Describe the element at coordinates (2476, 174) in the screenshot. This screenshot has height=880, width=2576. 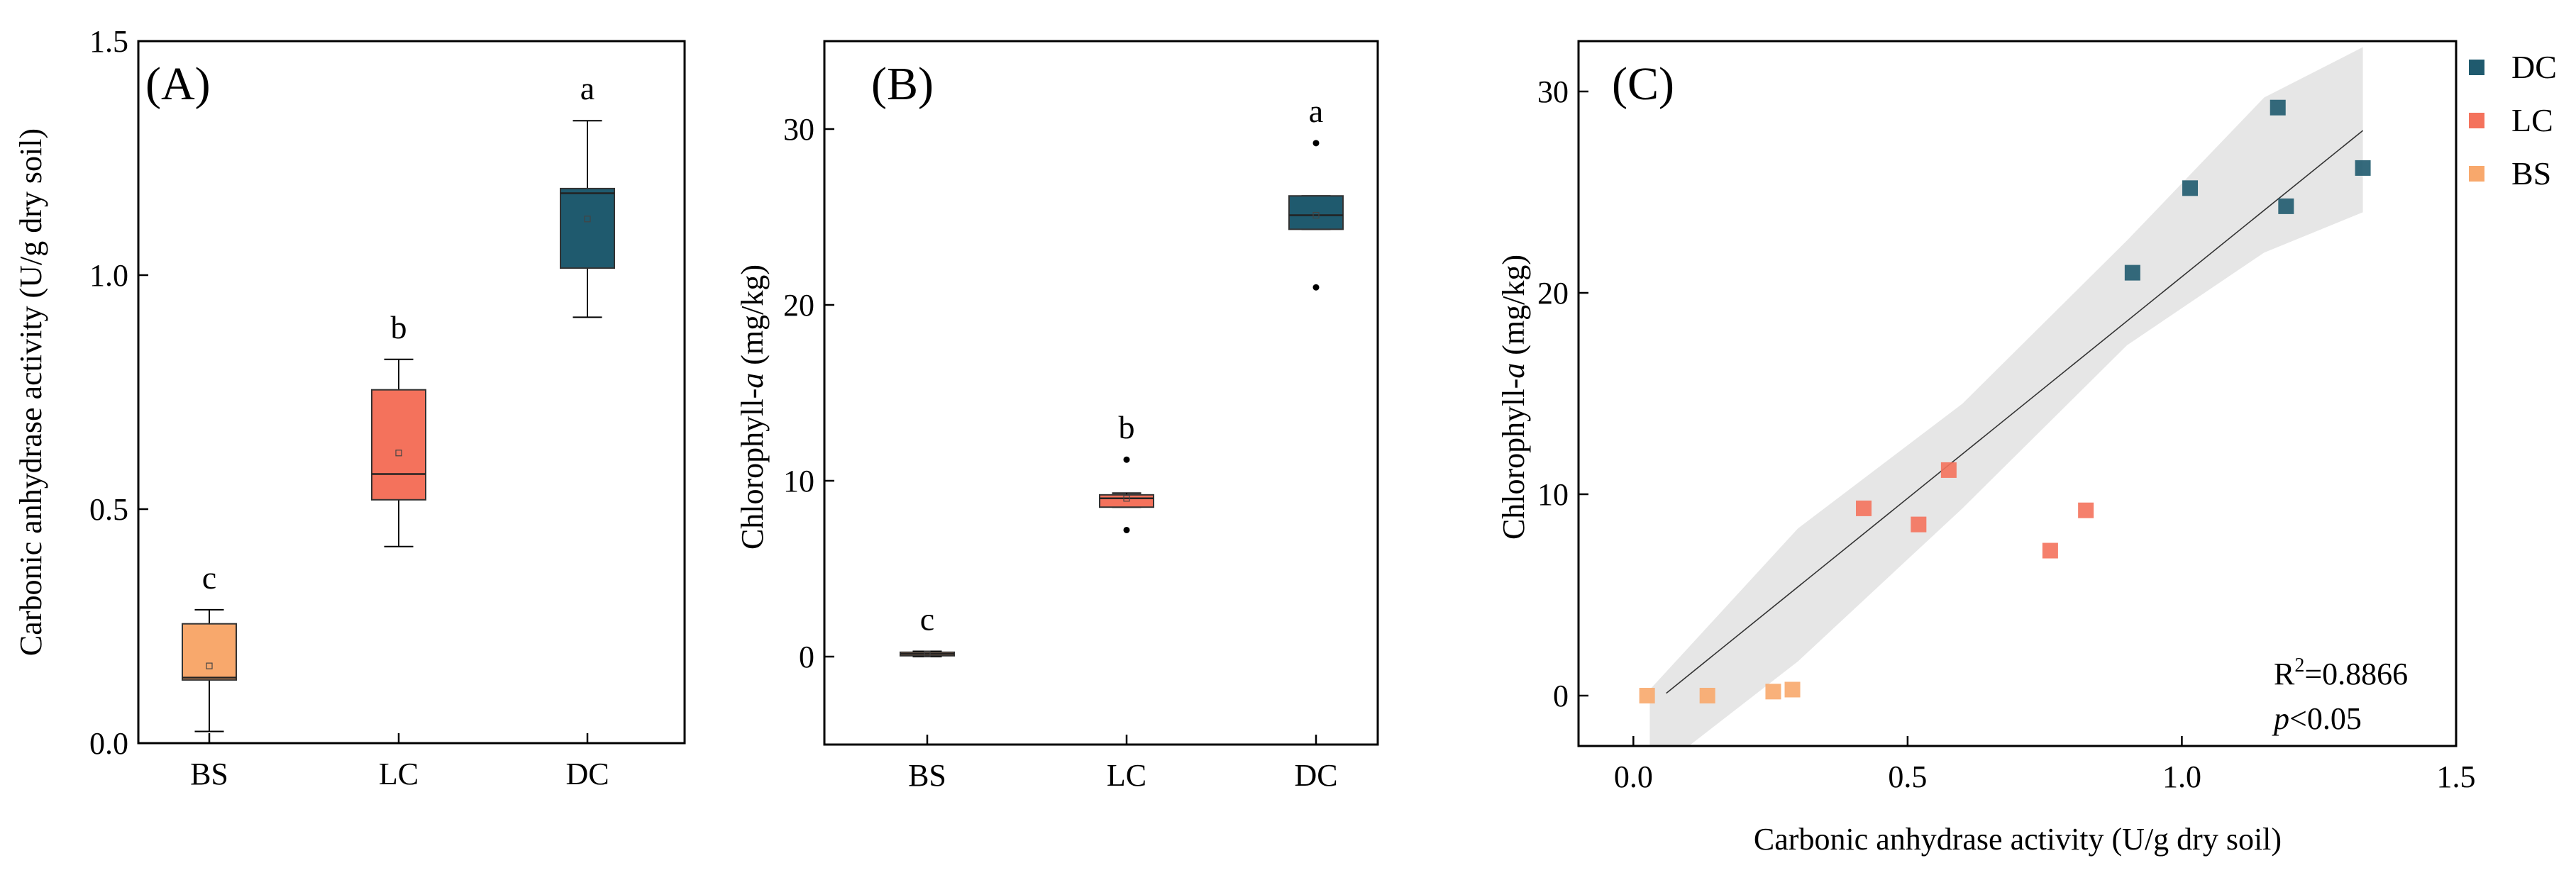
I see `legend-swatch-bs` at that location.